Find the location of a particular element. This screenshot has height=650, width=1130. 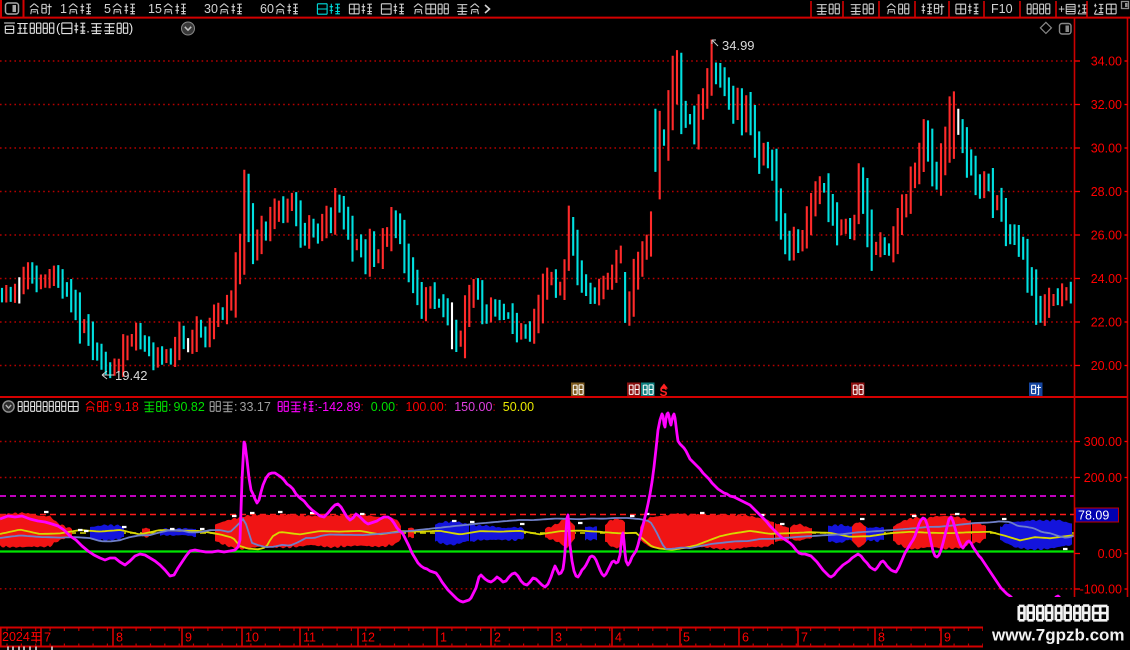

svg-text: 3 is located at coordinates (558, 638).